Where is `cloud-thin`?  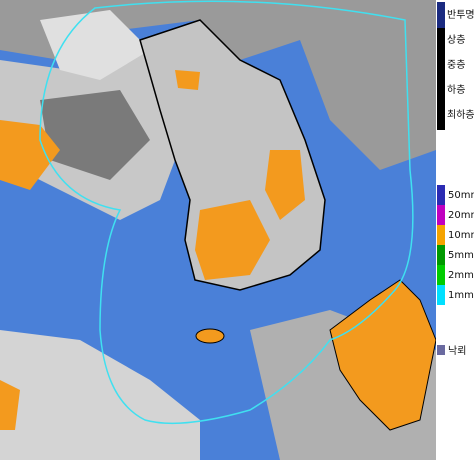
cloud-thin is located at coordinates (95, 45).